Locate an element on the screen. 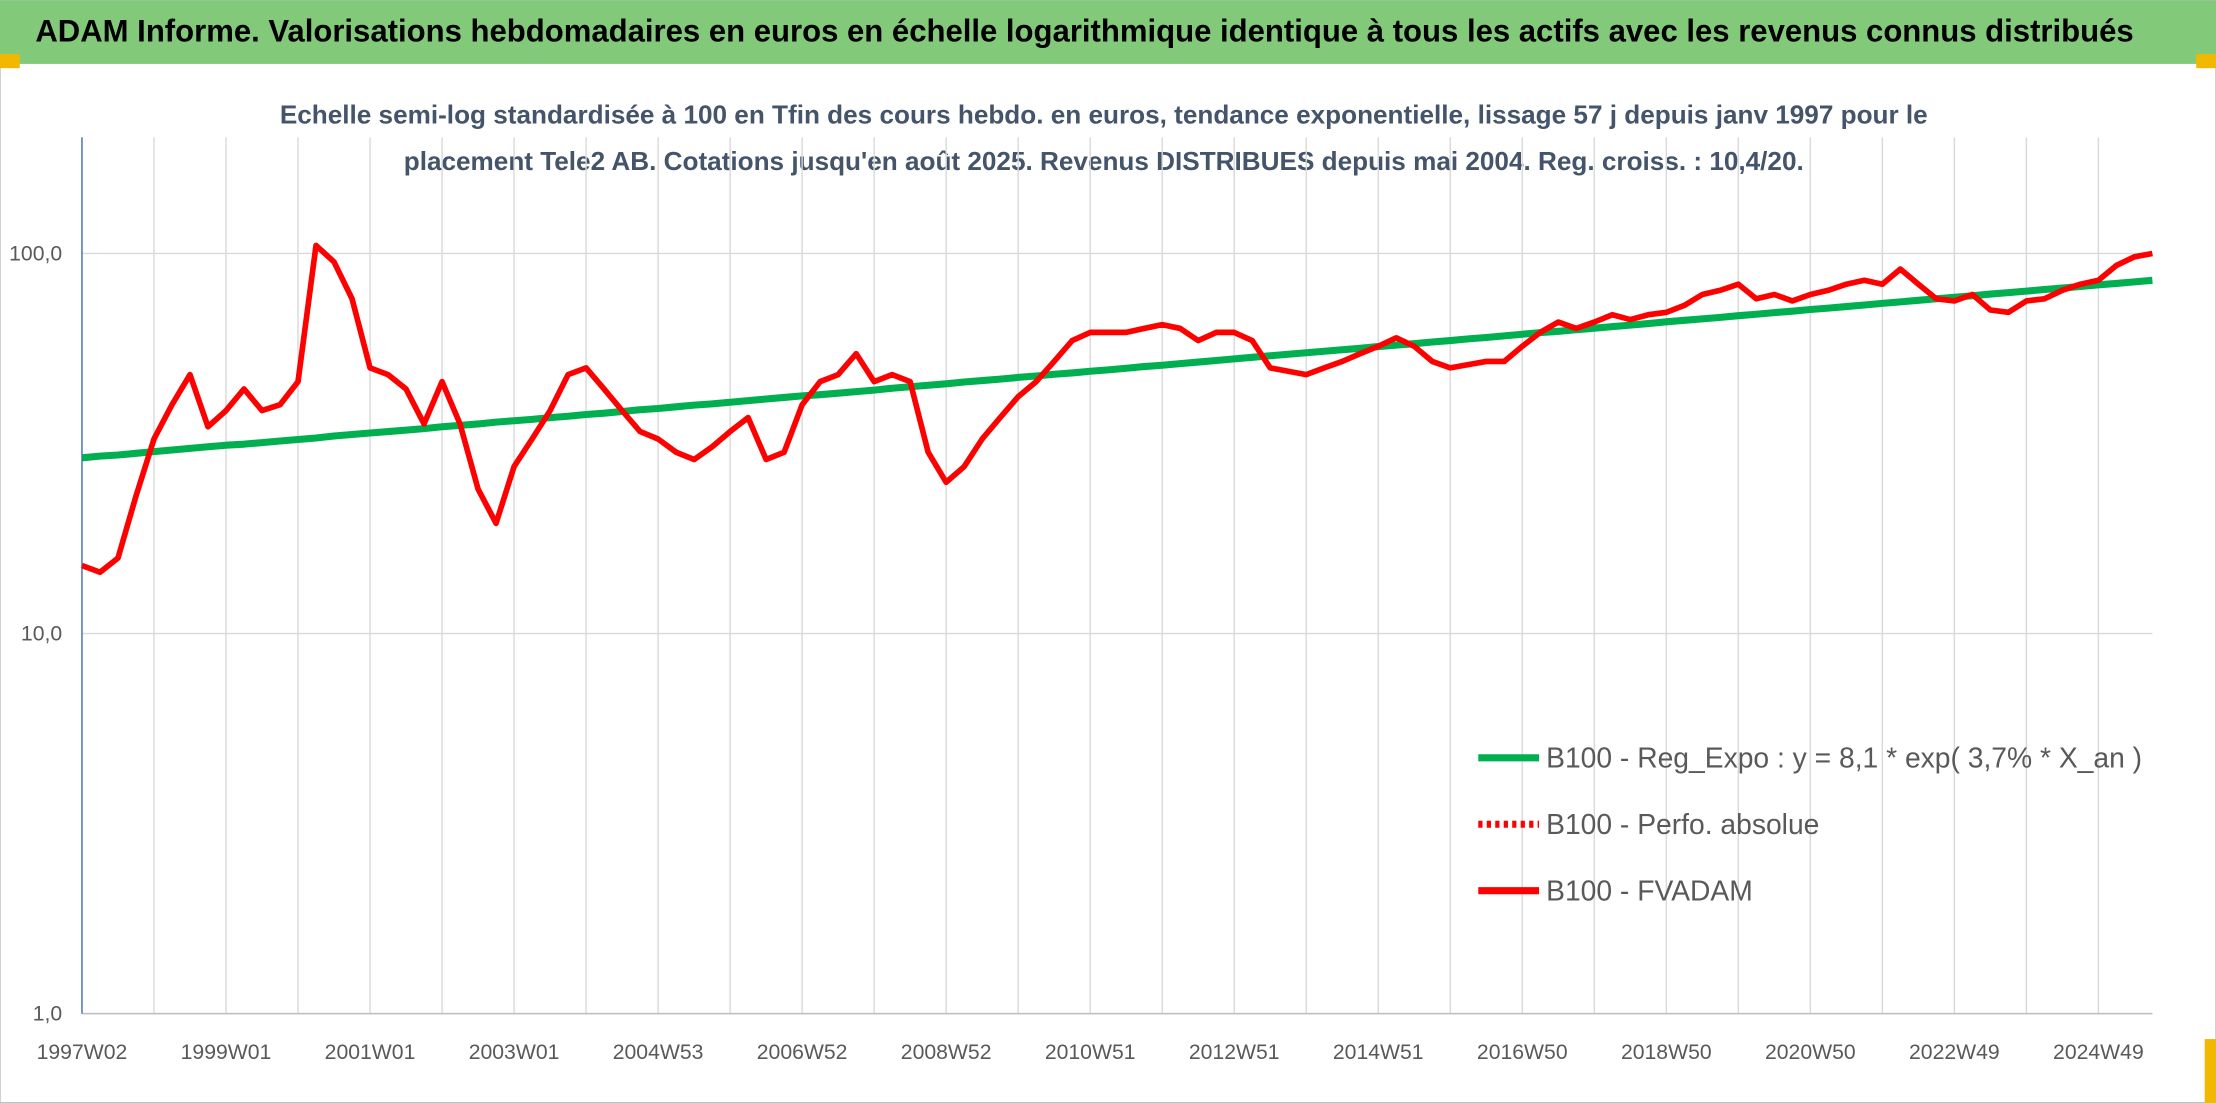 The image size is (2216, 1103). x-tick-label: 1999W01 is located at coordinates (226, 1052).